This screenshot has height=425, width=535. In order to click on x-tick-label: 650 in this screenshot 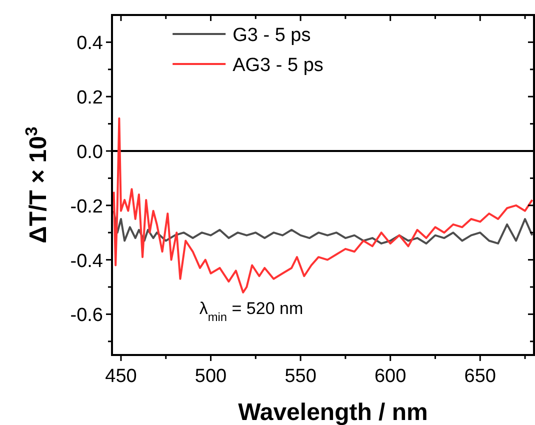, I will do `click(480, 376)`.